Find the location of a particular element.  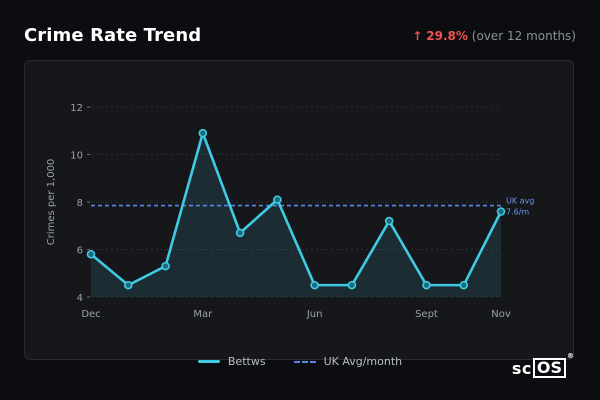

legend-label-reference: UK Avg/month is located at coordinates (363, 361).